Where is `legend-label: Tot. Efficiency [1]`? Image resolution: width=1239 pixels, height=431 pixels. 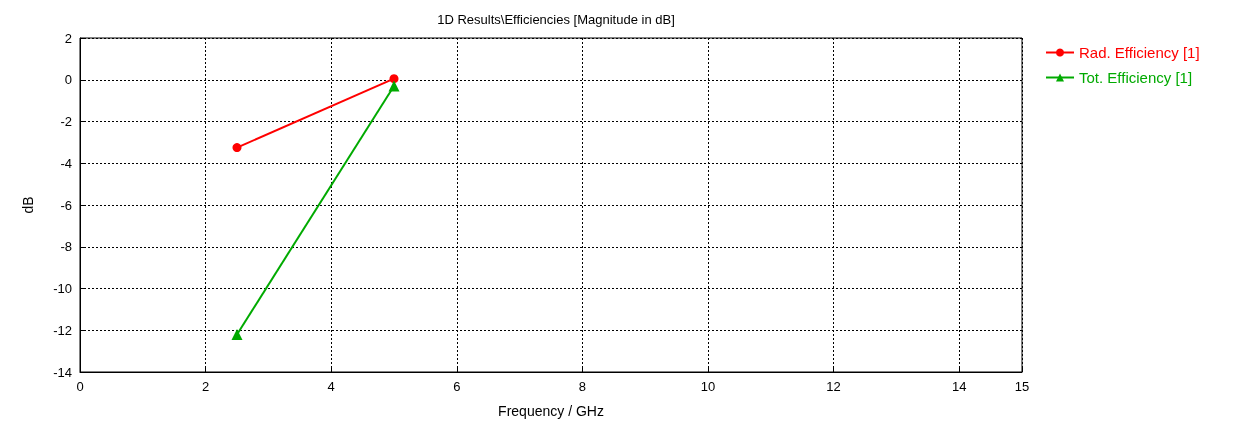
legend-label: Tot. Efficiency [1] is located at coordinates (1136, 77).